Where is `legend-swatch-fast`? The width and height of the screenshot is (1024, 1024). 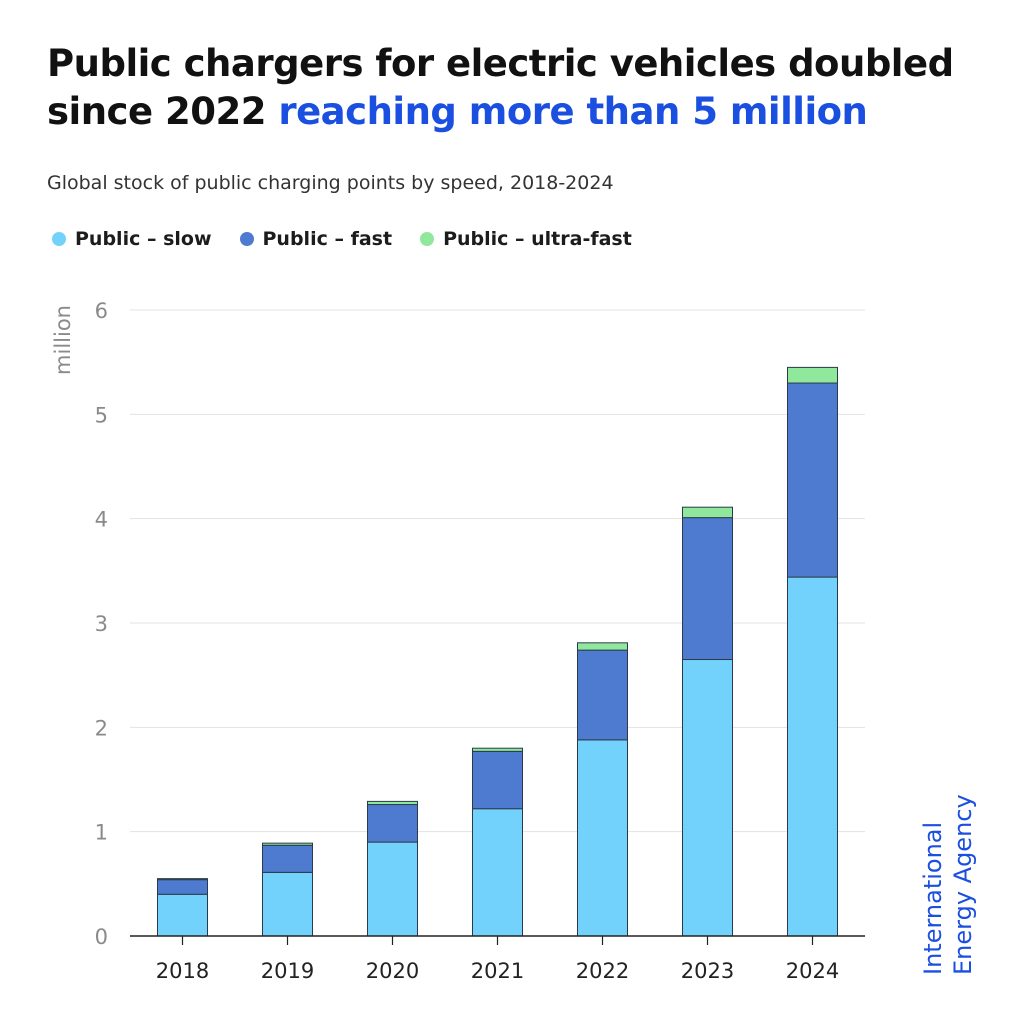
legend-swatch-fast is located at coordinates (246, 239).